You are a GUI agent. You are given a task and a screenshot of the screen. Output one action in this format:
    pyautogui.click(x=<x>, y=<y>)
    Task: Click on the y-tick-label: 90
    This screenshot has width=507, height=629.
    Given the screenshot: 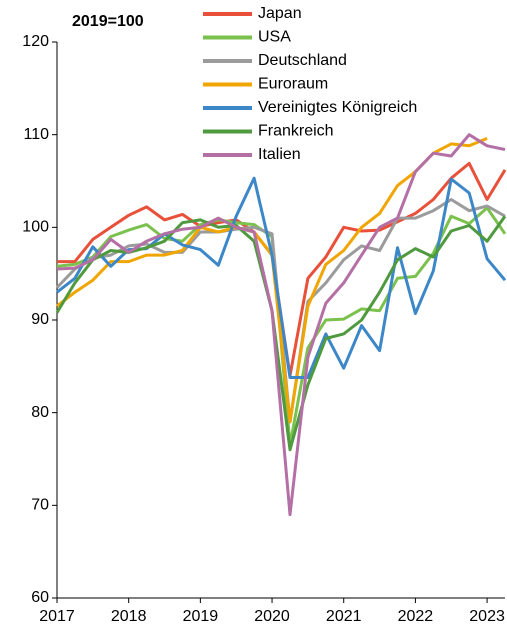 What is the action you would take?
    pyautogui.click(x=40, y=319)
    